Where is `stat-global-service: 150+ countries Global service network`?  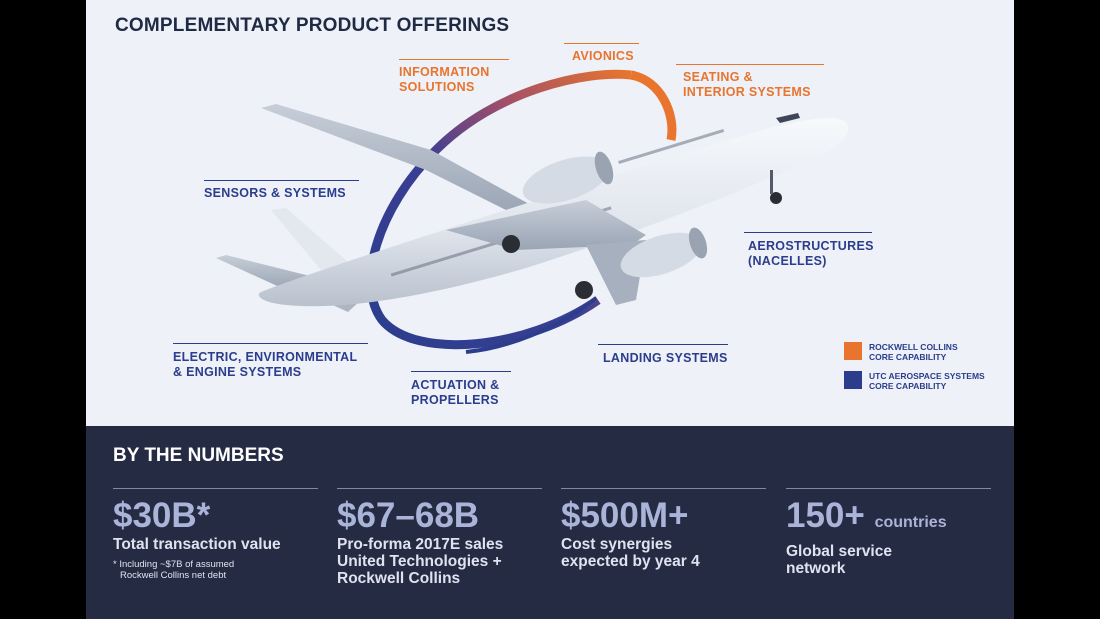
stat-global-service: 150+ countries Global service network is located at coordinates (888, 532).